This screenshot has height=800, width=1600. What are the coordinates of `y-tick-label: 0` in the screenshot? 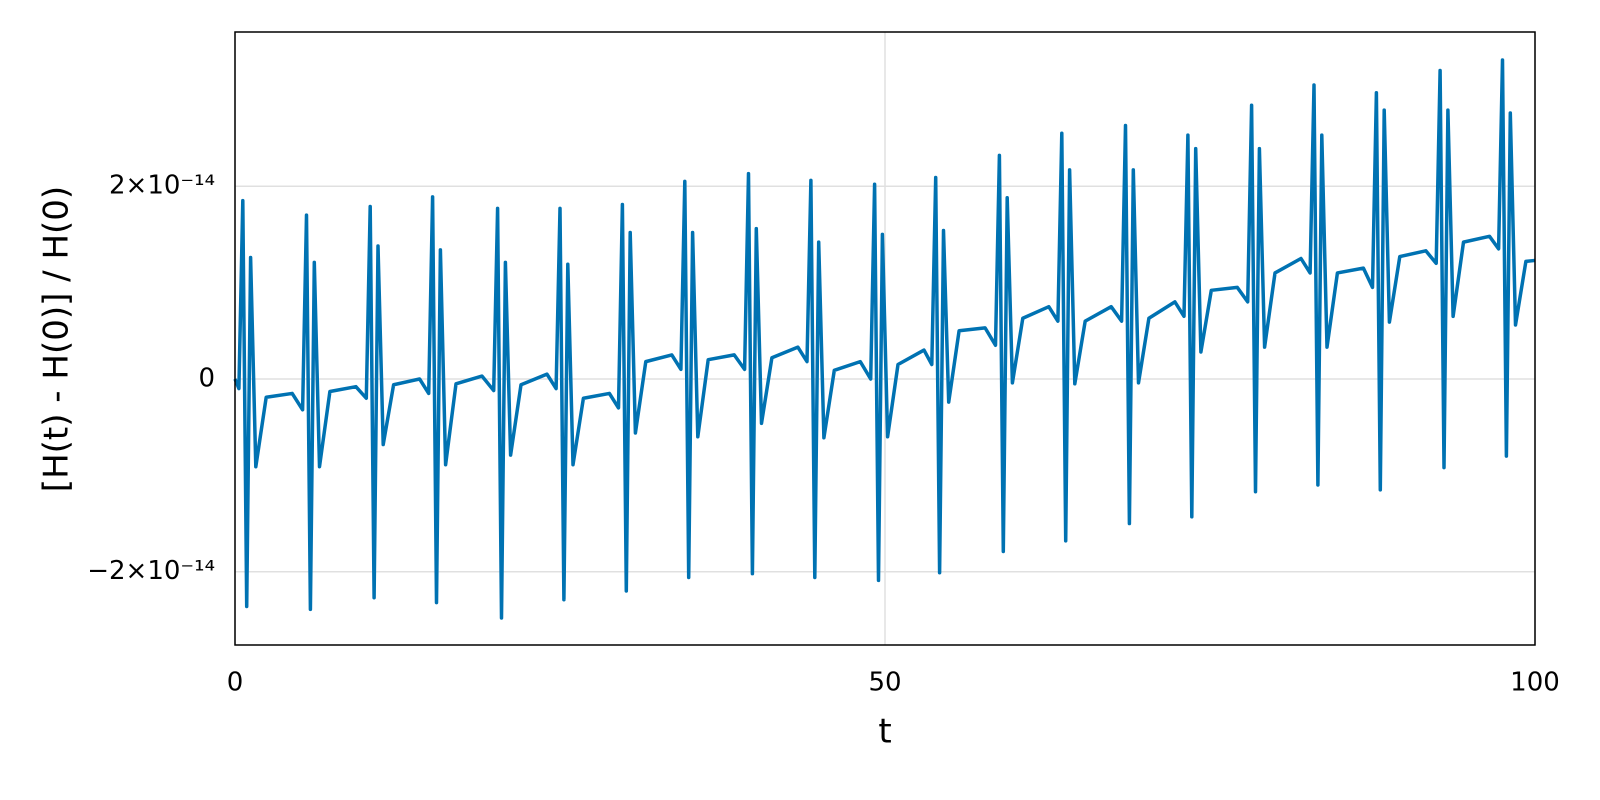 It's located at (206, 378).